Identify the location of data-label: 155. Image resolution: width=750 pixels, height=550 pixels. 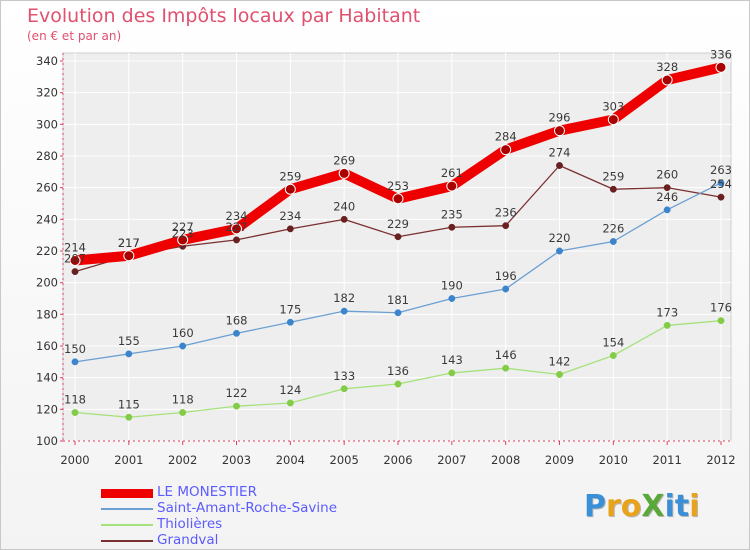
(129, 341).